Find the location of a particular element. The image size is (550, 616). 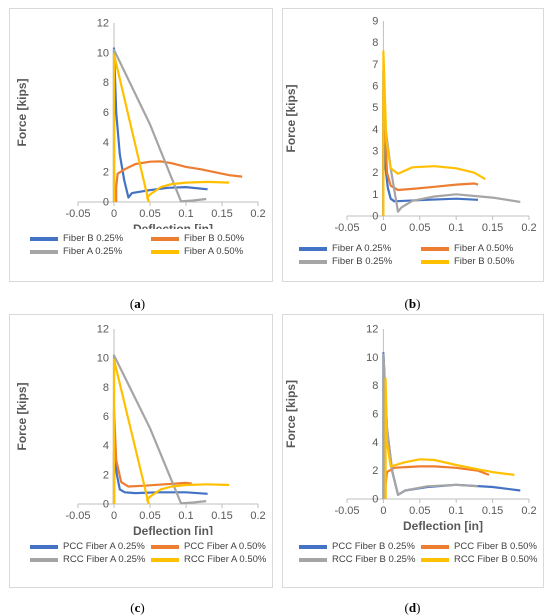

chart-a-legend-item: Fiber A 0.50% is located at coordinates (211, 251).